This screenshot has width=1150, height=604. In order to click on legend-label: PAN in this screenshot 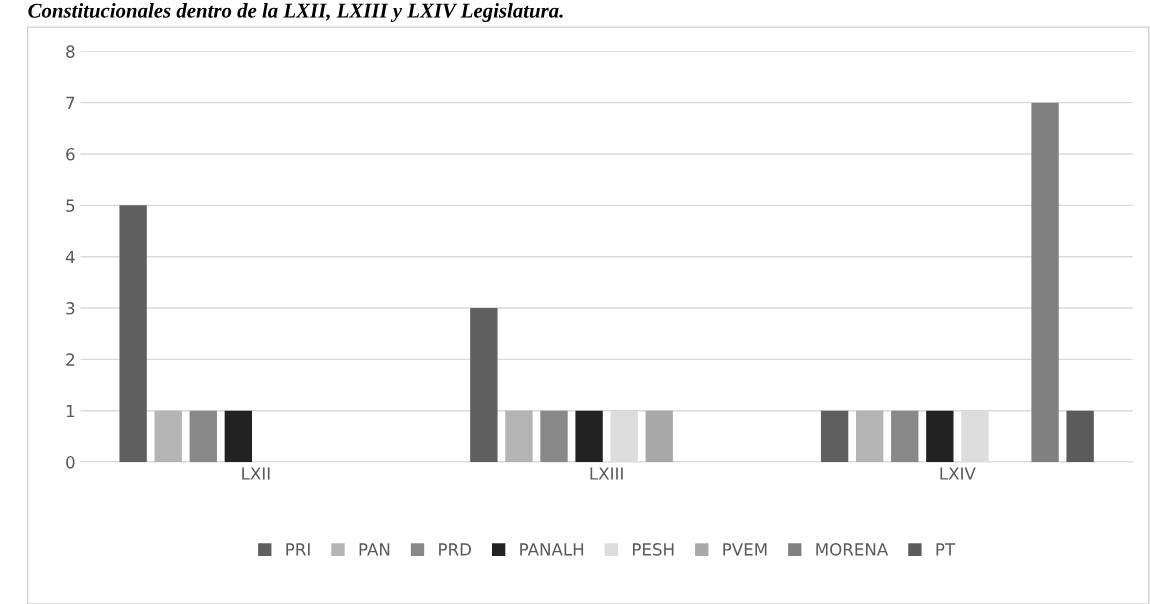, I will do `click(374, 549)`.